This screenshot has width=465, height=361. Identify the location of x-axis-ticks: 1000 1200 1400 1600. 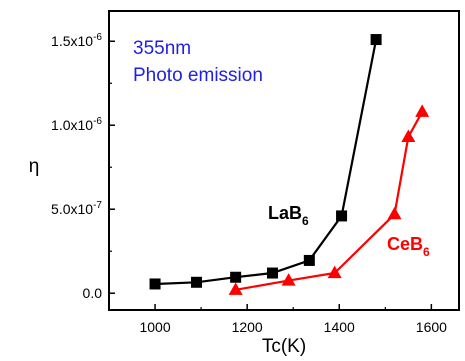
(293, 319).